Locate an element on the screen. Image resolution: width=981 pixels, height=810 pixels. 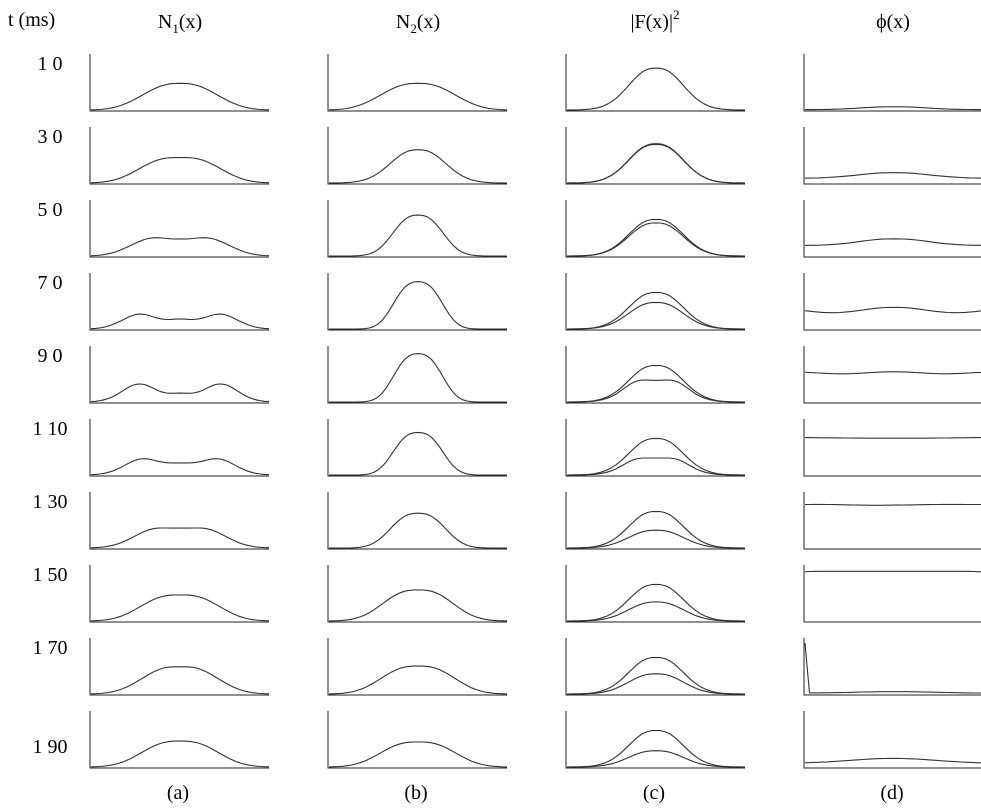
row-label-150: 1 50 is located at coordinates (50, 575).